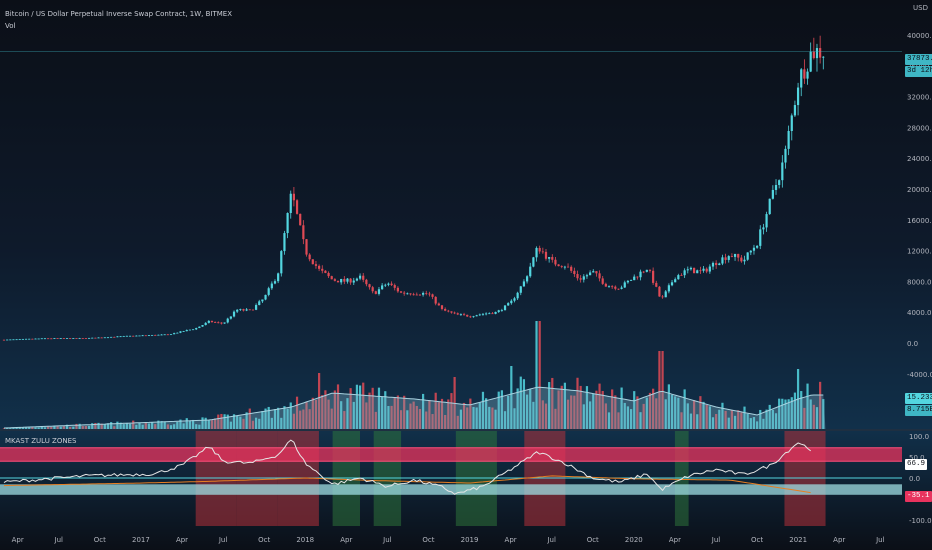  Describe the element at coordinates (919, 313) in the screenshot. I see `price-tick-label: 4000.0` at that location.